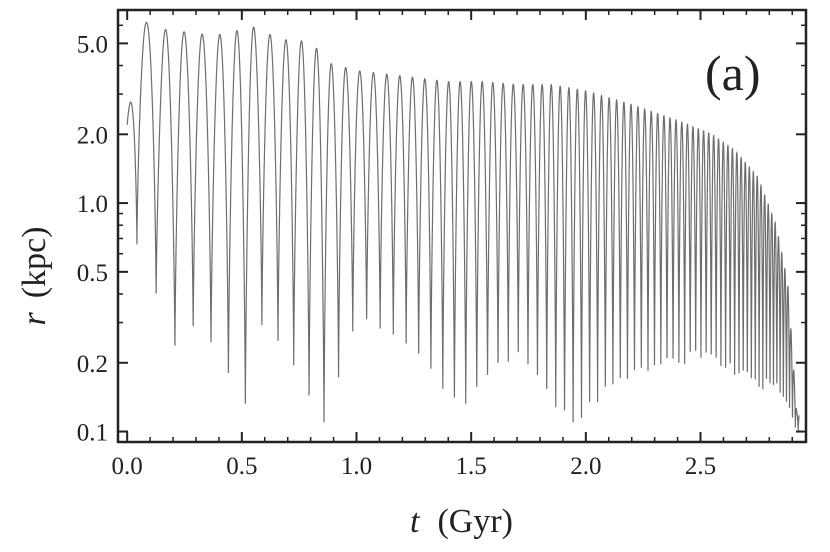  Describe the element at coordinates (471, 466) in the screenshot. I see `x-tick-label: 1.5` at that location.